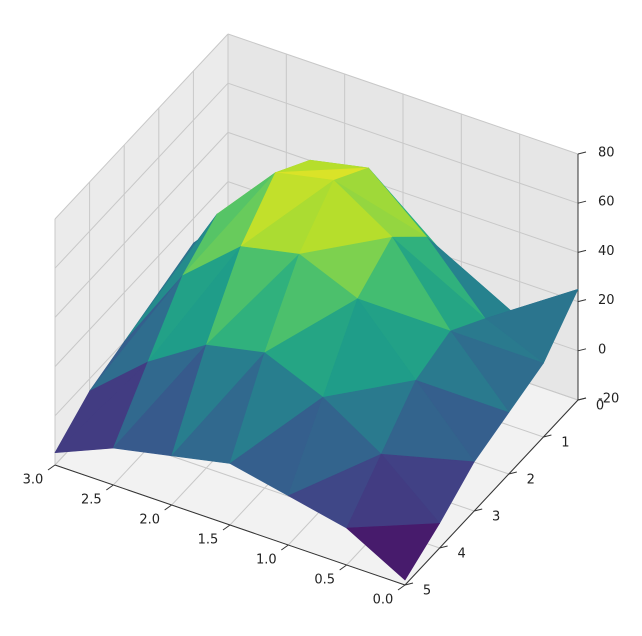 The image size is (642, 636). Describe the element at coordinates (531, 480) in the screenshot. I see `y-tick-label: 2` at that location.